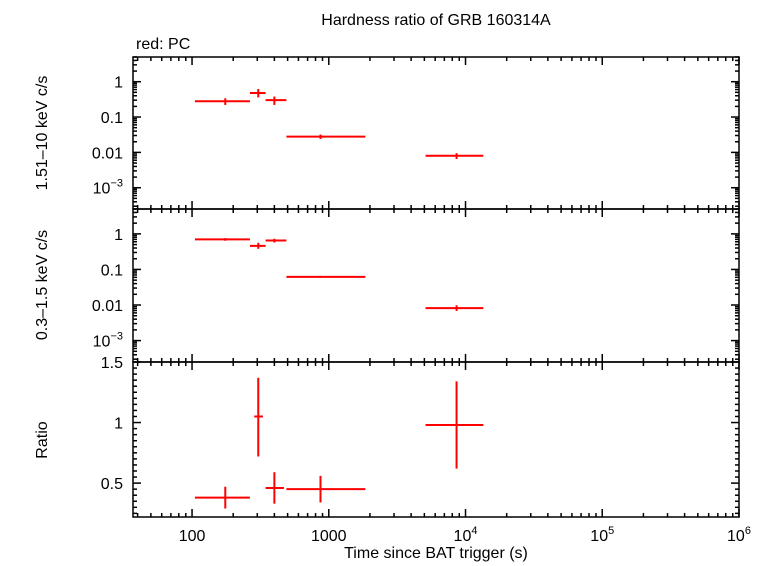 This screenshot has height=566, width=765. What do you see at coordinates (329, 536) in the screenshot?
I see `x-tick-label: 1000` at bounding box center [329, 536].